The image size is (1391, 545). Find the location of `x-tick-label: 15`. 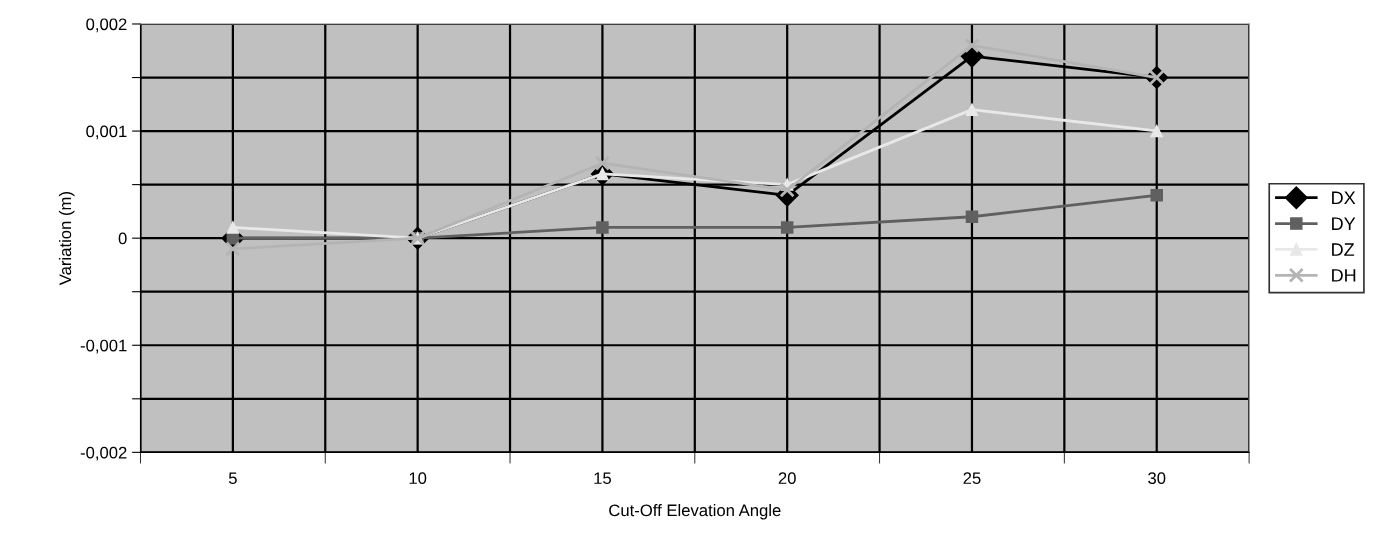

x-tick-label: 15 is located at coordinates (602, 478).